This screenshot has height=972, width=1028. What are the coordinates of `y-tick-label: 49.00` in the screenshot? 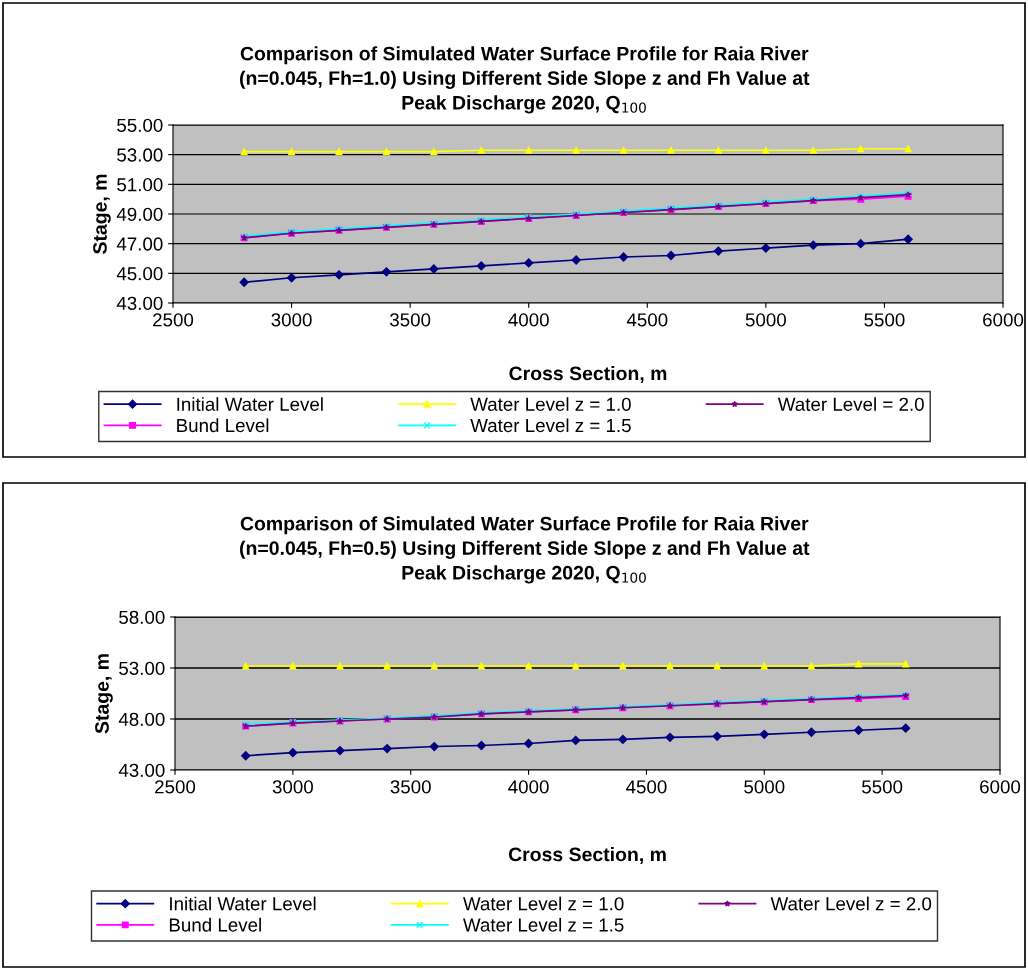 It's located at (139, 214).